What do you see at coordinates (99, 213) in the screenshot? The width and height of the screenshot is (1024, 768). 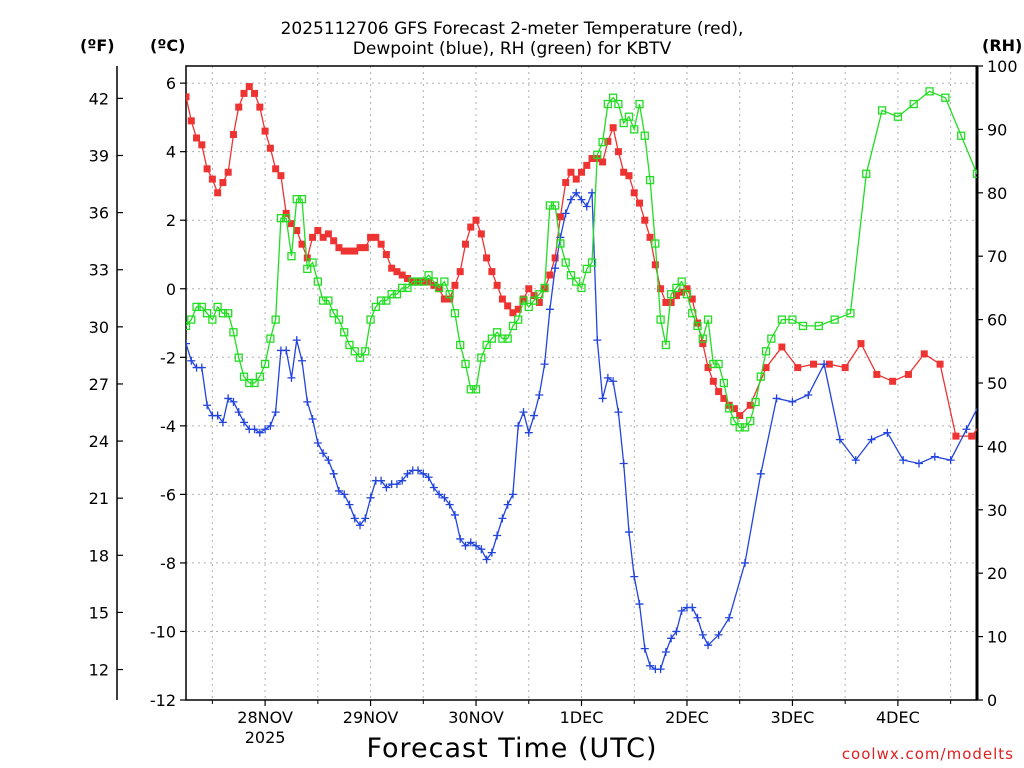 I see `fahrenheit-tick-label: 36` at bounding box center [99, 213].